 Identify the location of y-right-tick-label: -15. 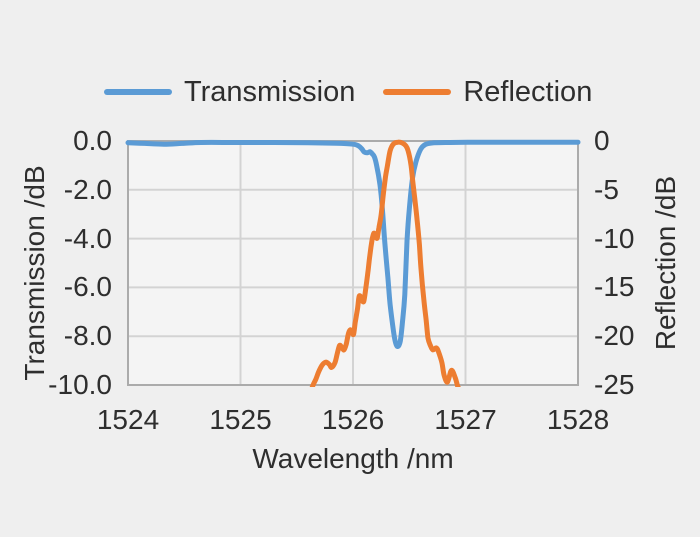
(614, 287).